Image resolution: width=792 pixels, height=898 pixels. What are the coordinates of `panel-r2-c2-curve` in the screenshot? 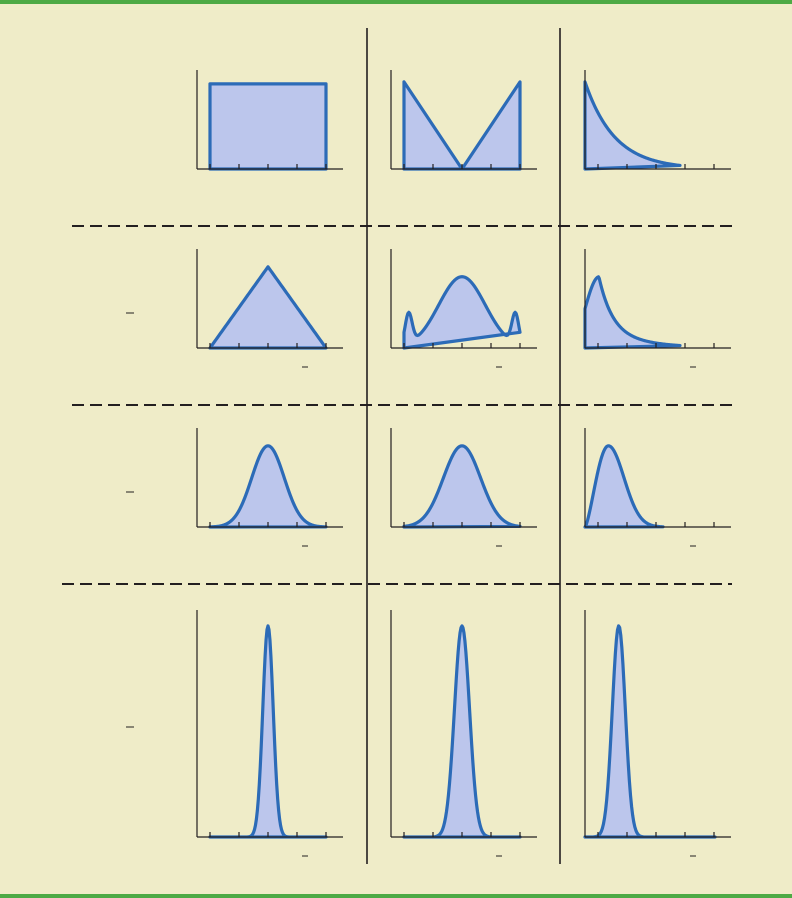 It's located at (624, 486).